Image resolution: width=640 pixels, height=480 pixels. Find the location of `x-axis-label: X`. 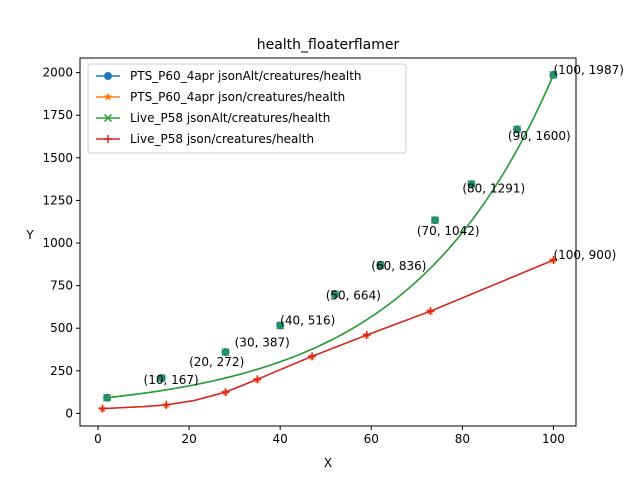

x-axis-label: X is located at coordinates (328, 463).